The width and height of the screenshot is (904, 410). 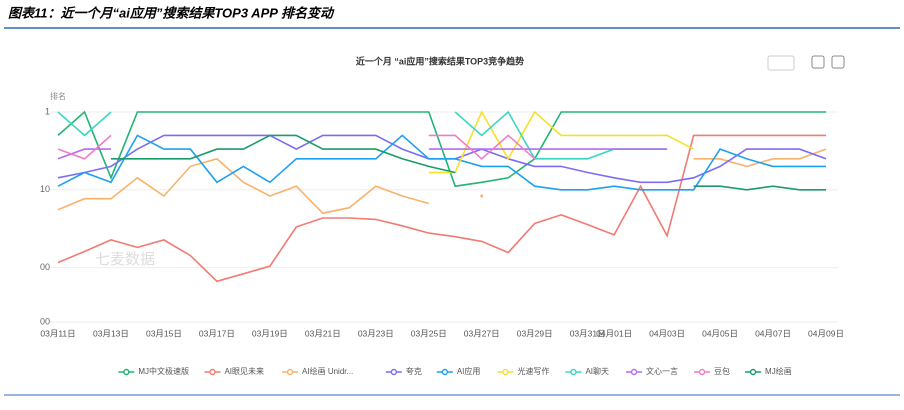 I want to click on x-tick-label: 03月15日, so click(x=164, y=333).